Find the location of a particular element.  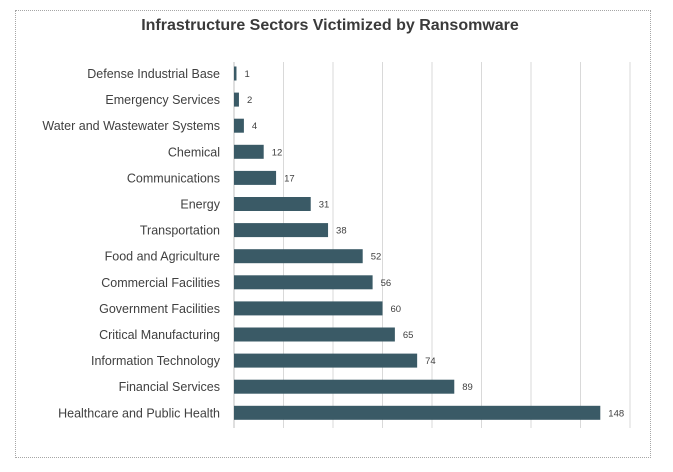

category-label: Communications is located at coordinates (173, 178).